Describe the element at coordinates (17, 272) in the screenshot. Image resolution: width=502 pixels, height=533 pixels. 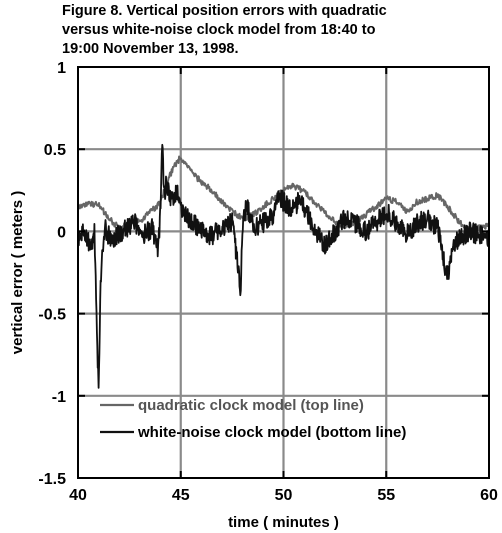
I see `y-axis-label: vertical error ( meters )` at that location.